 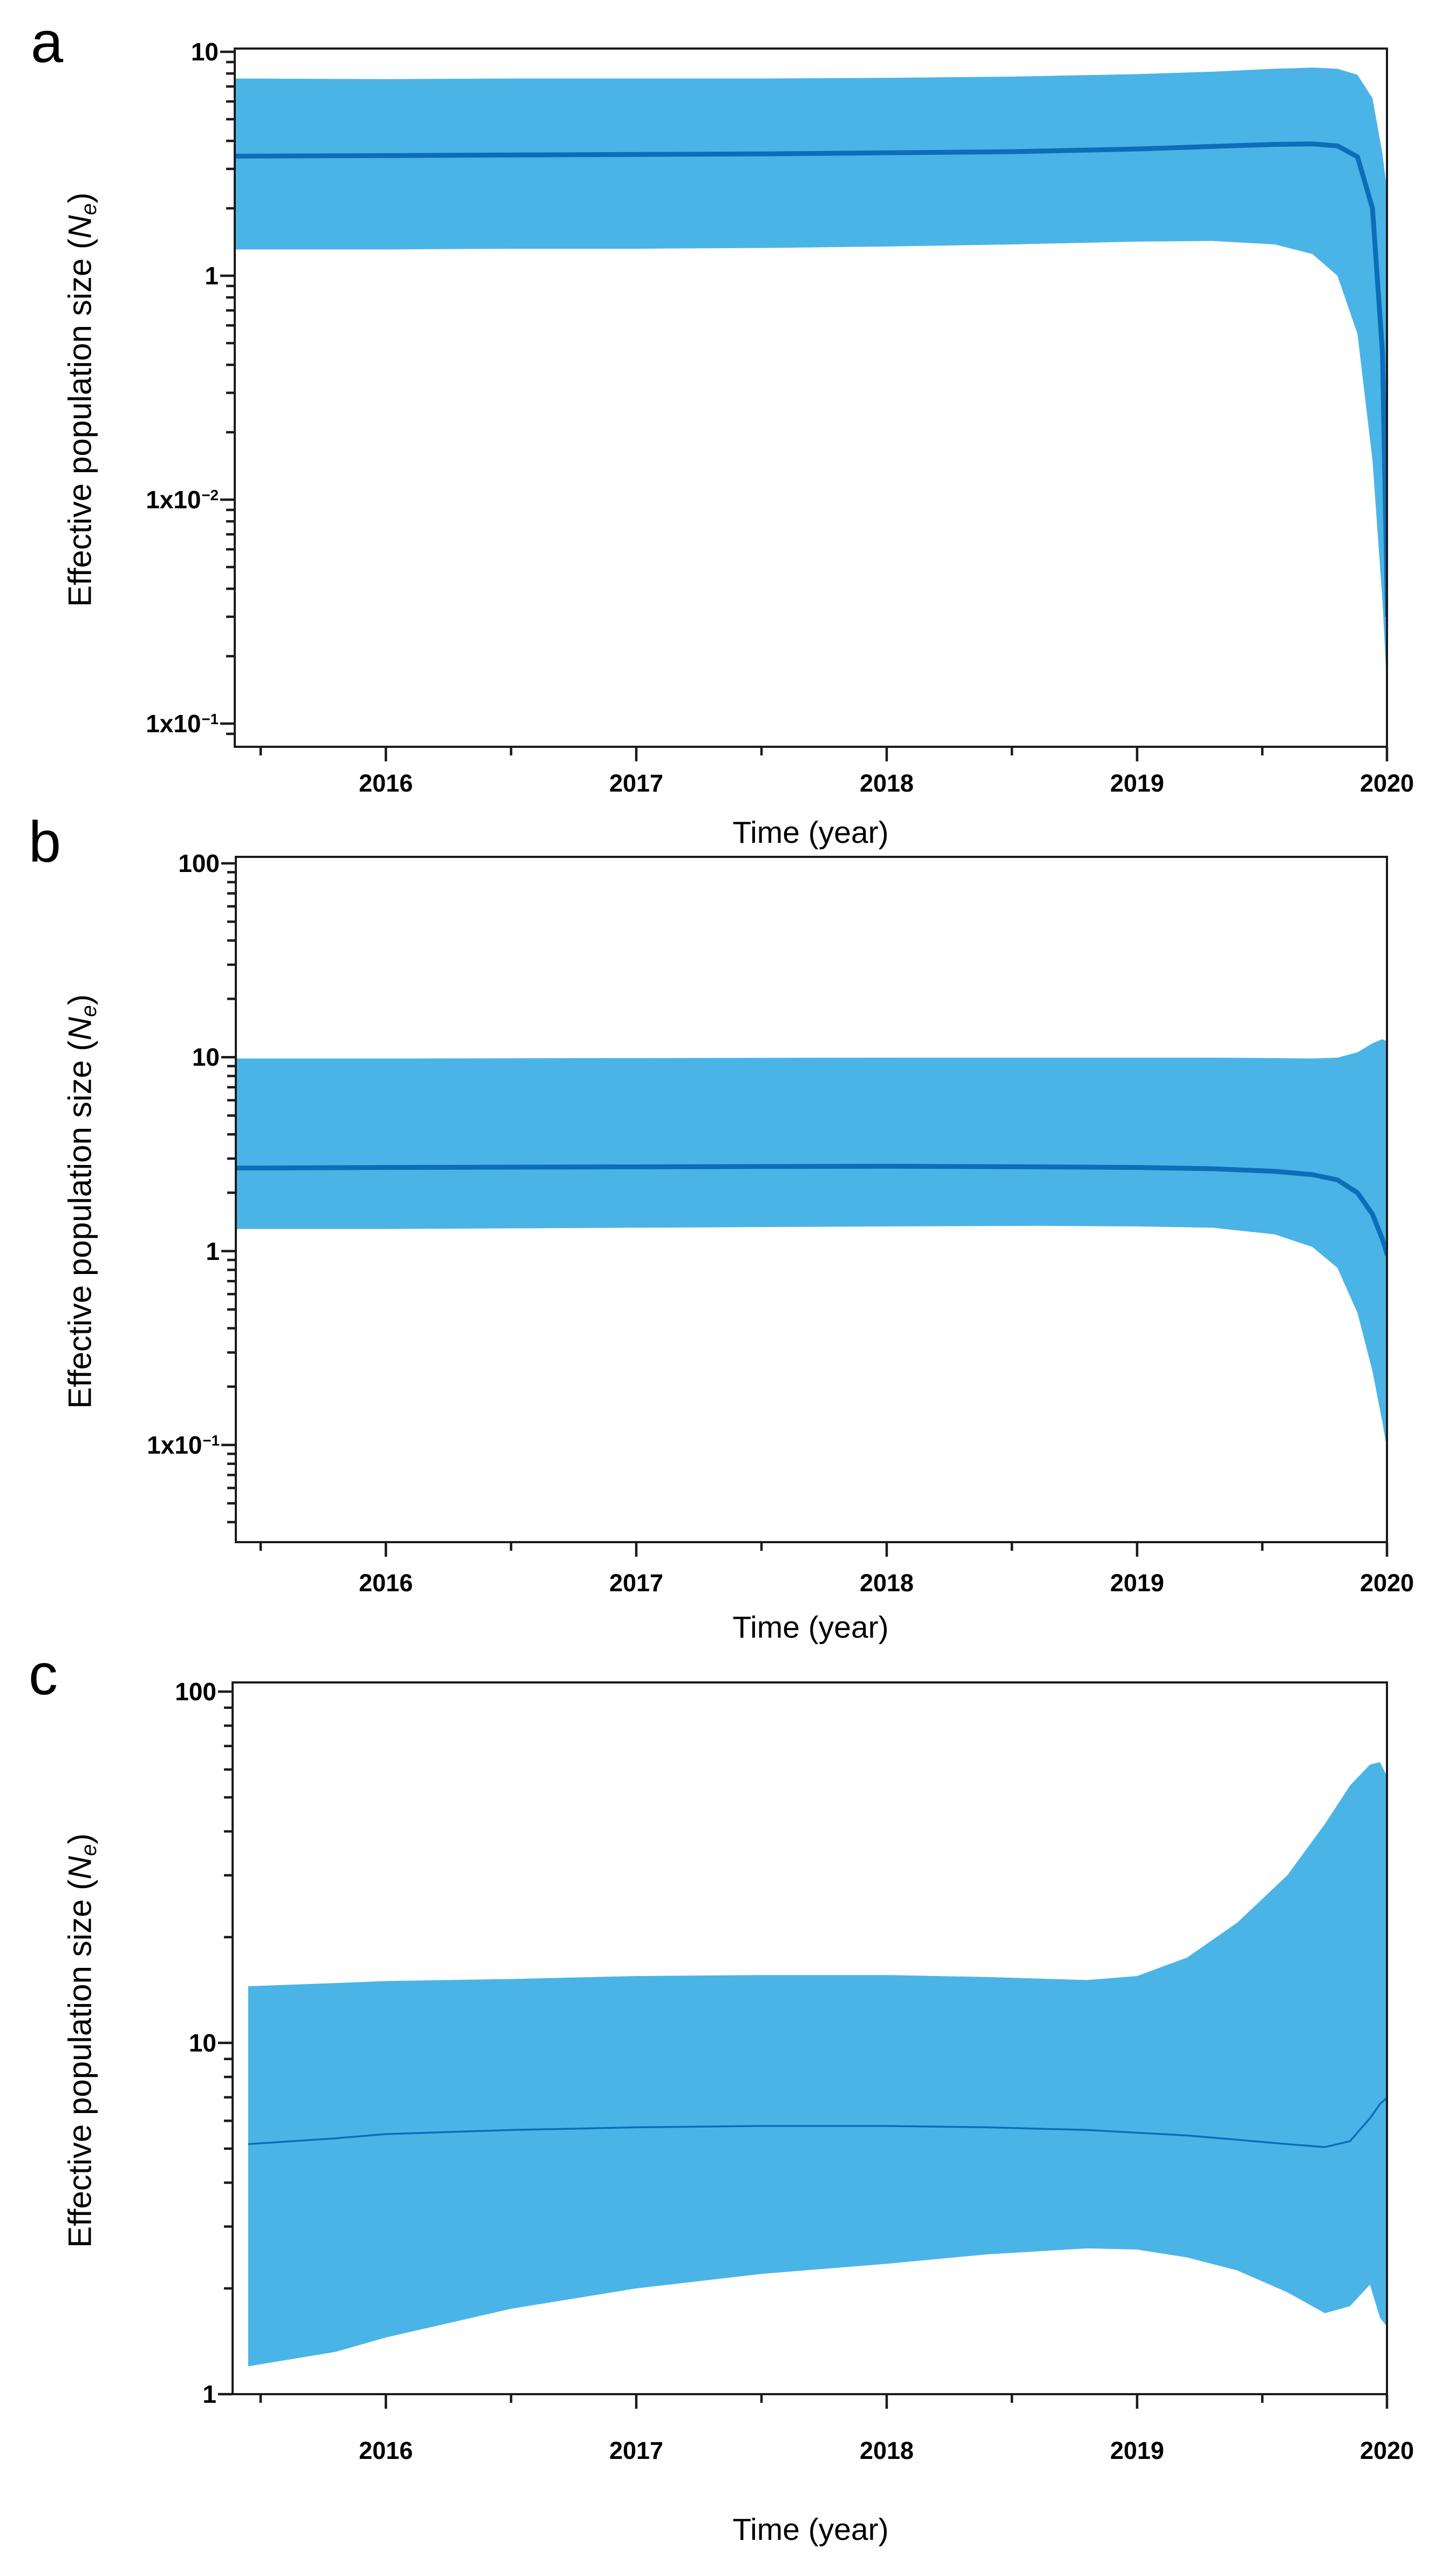 I want to click on panel-a-letter: a, so click(x=47, y=41).